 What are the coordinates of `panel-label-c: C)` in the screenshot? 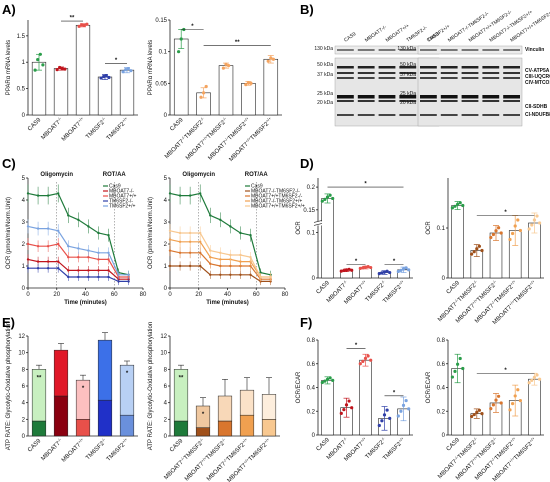 It's located at (9, 163).